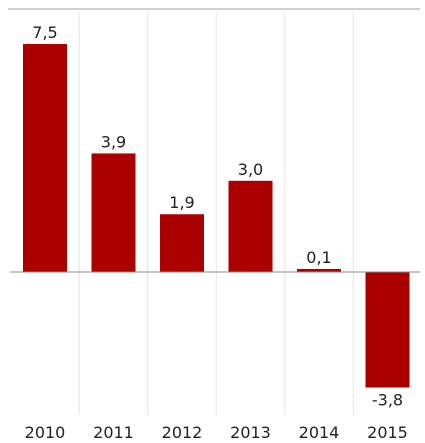 Image resolution: width=425 pixels, height=443 pixels. I want to click on data-label-2013: 3,0, so click(250, 169).